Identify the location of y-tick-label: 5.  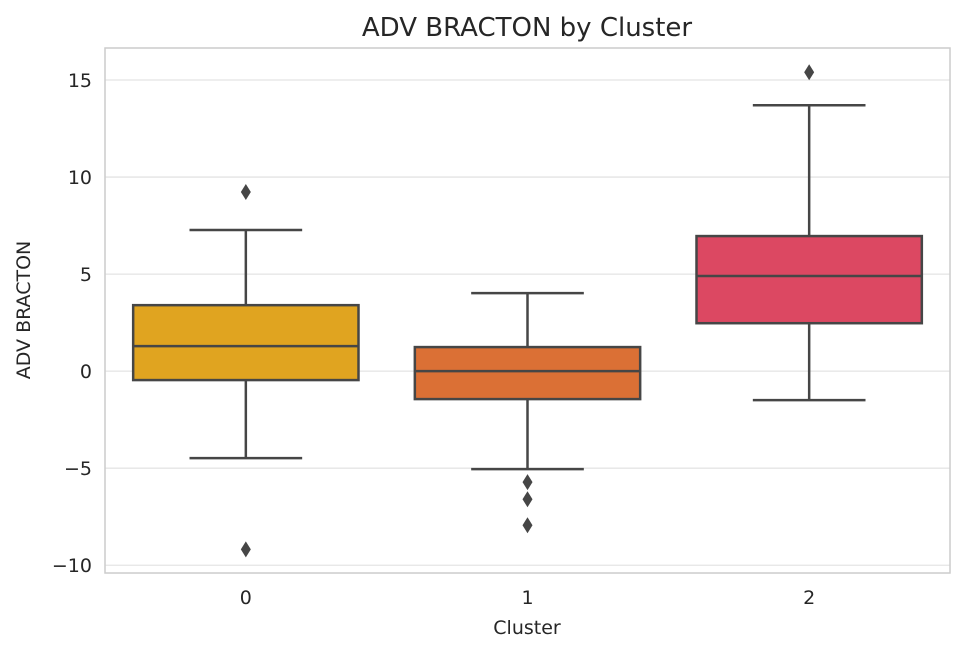
(86, 275).